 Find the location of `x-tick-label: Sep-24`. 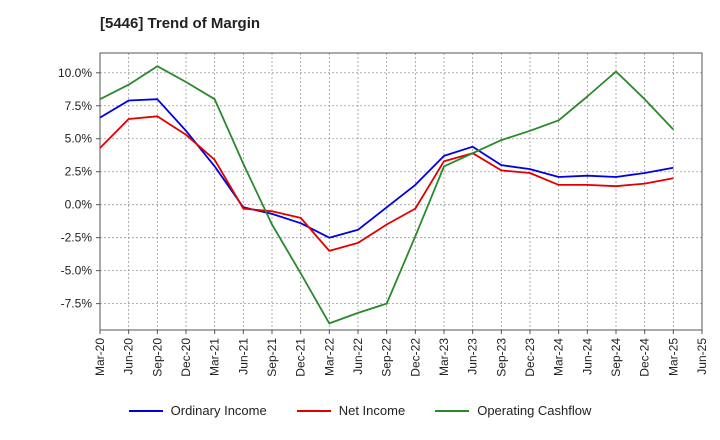

x-tick-label: Sep-24 is located at coordinates (616, 357).